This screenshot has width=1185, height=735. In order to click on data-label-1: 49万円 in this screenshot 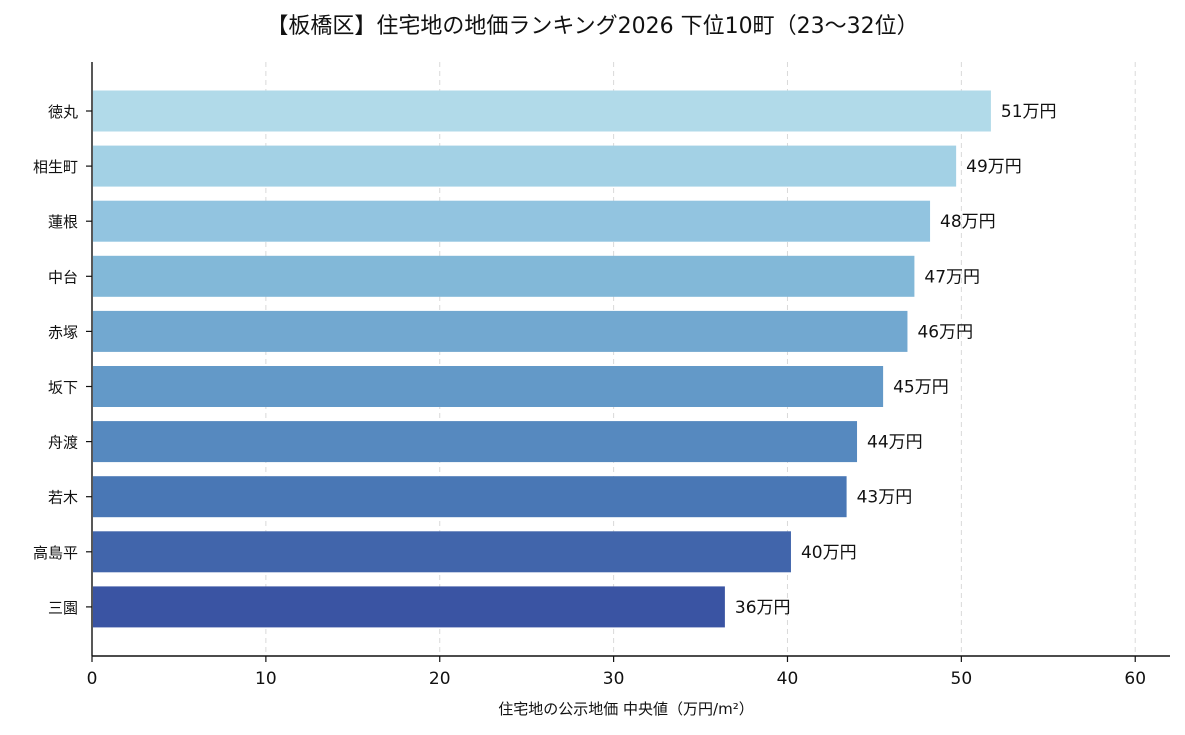, I will do `click(994, 167)`.